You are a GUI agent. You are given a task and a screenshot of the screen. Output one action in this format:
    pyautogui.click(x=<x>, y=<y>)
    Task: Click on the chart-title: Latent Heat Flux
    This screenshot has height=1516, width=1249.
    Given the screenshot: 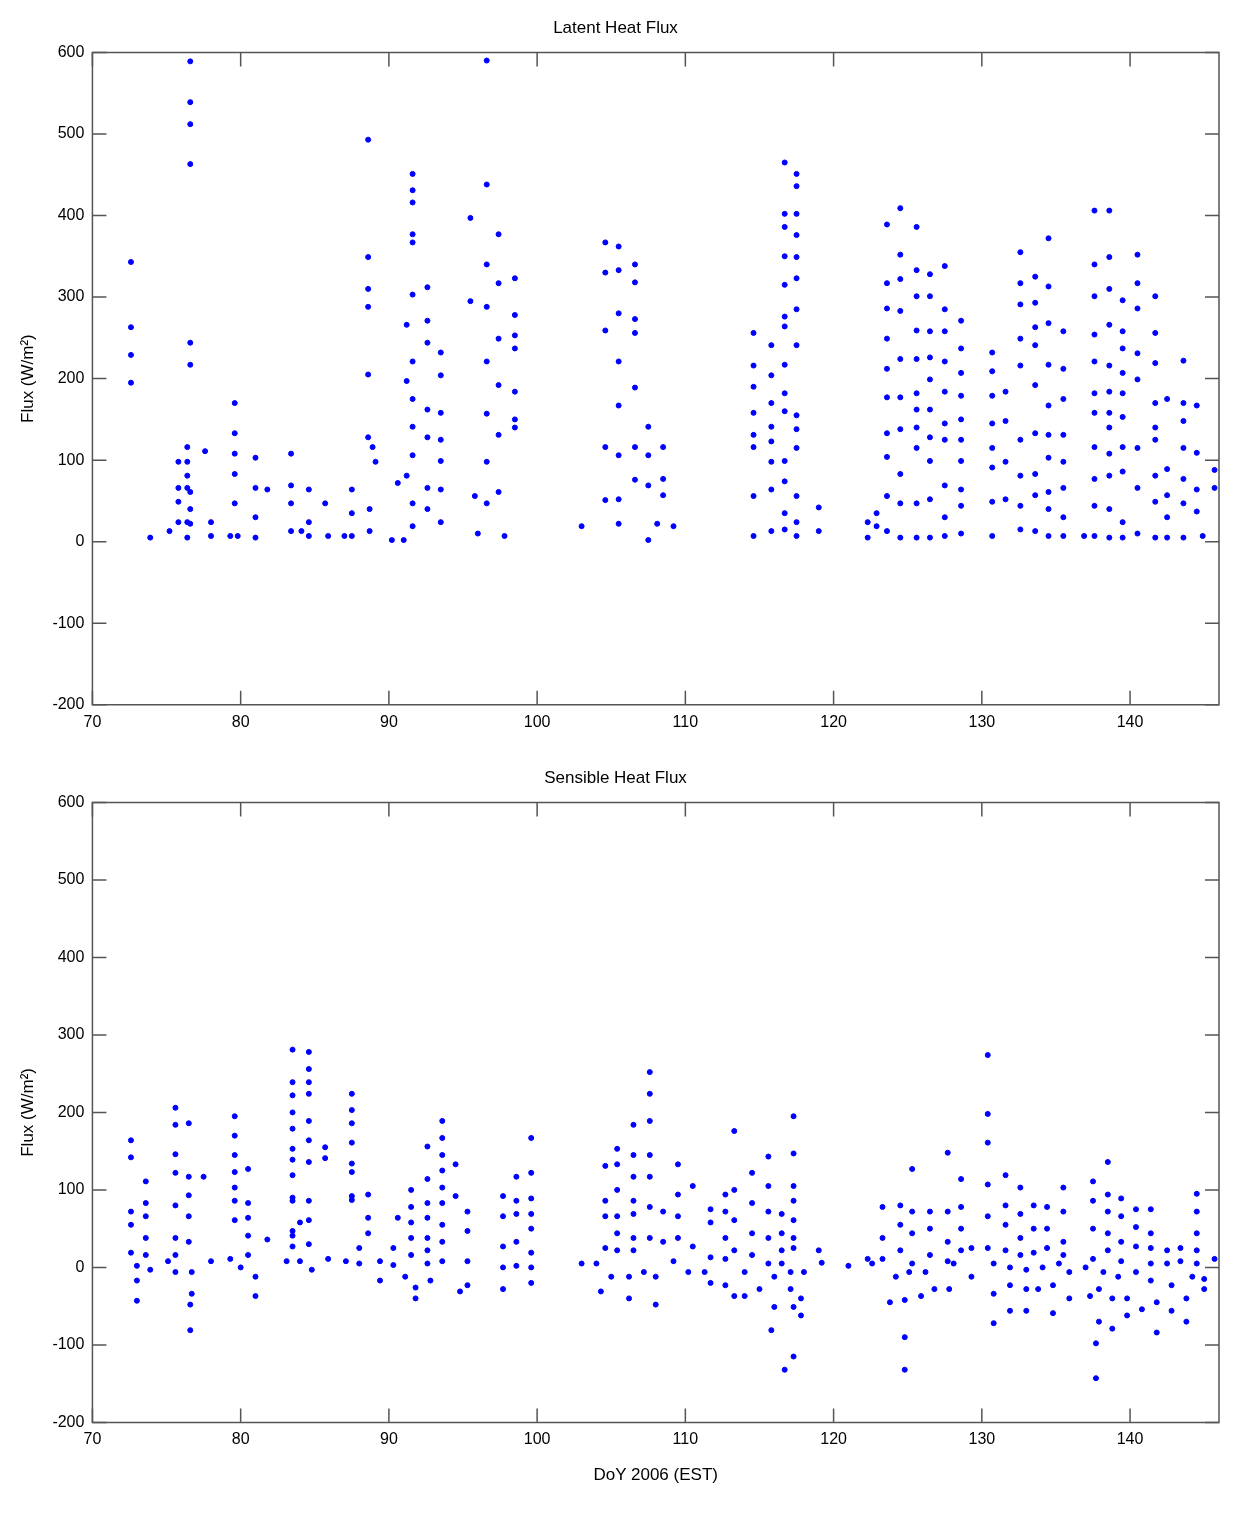 What is the action you would take?
    pyautogui.click(x=616, y=27)
    